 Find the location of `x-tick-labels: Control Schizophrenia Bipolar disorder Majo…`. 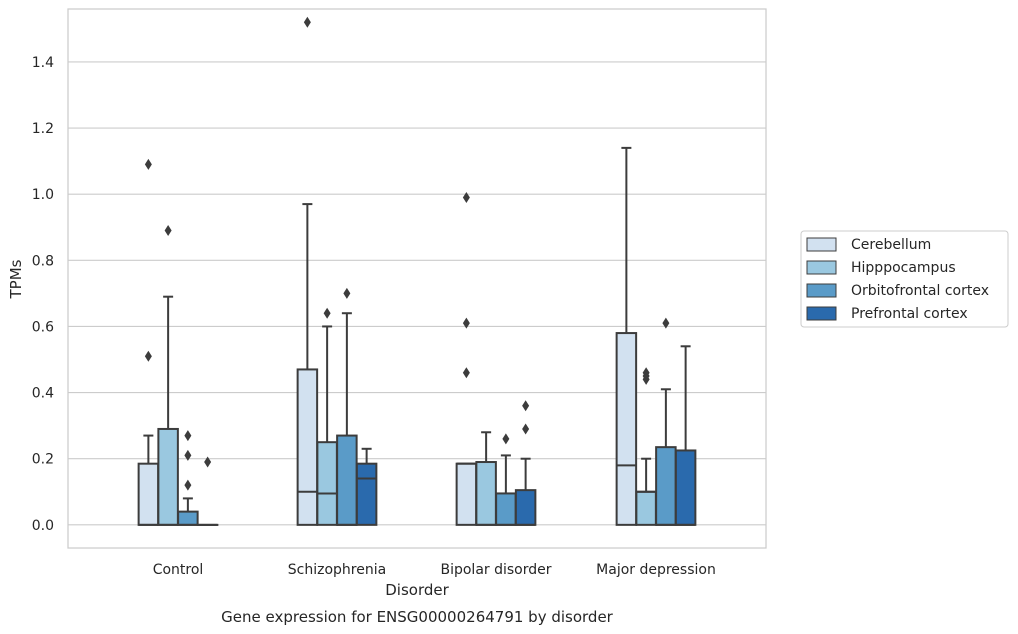

x-tick-labels: Control Schizophrenia Bipolar disorder Majo… is located at coordinates (434, 570).